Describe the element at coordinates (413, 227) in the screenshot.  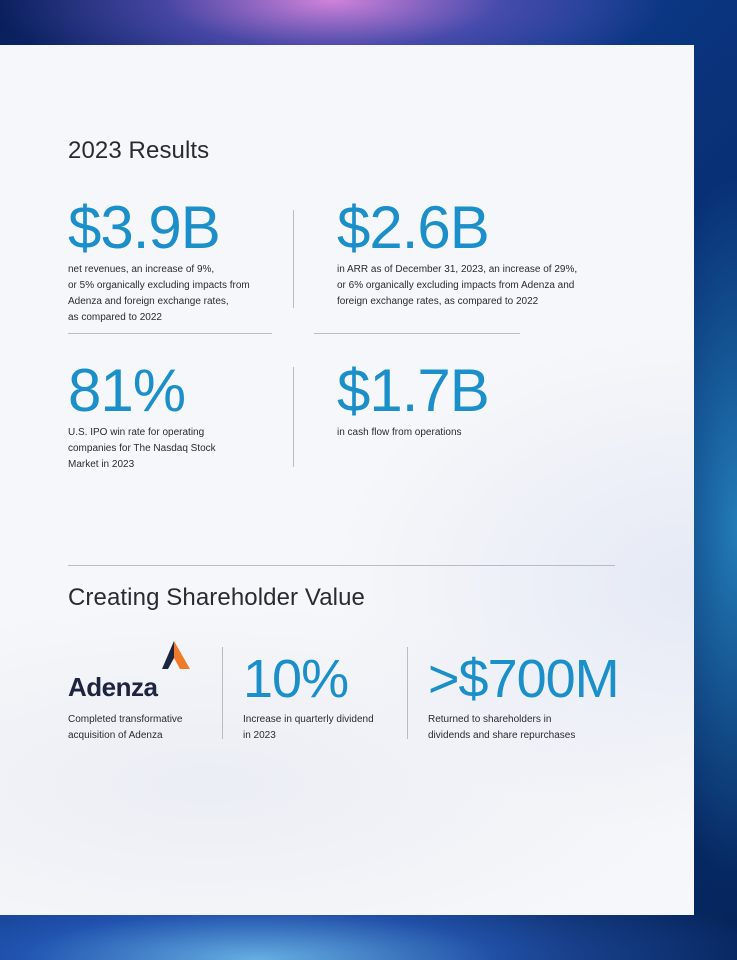
I see `stat-value: $2.6B` at that location.